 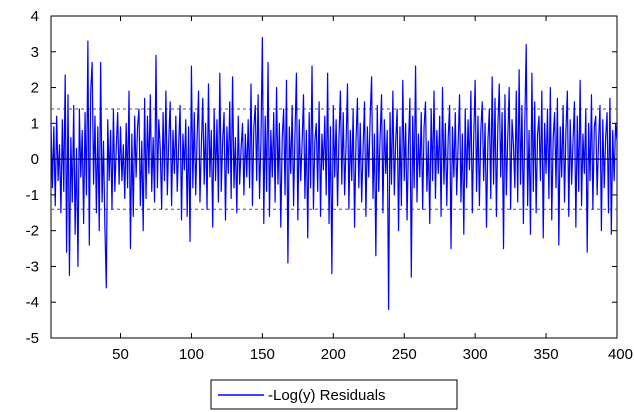 What do you see at coordinates (35, 123) in the screenshot?
I see `y-tick-label: 1` at bounding box center [35, 123].